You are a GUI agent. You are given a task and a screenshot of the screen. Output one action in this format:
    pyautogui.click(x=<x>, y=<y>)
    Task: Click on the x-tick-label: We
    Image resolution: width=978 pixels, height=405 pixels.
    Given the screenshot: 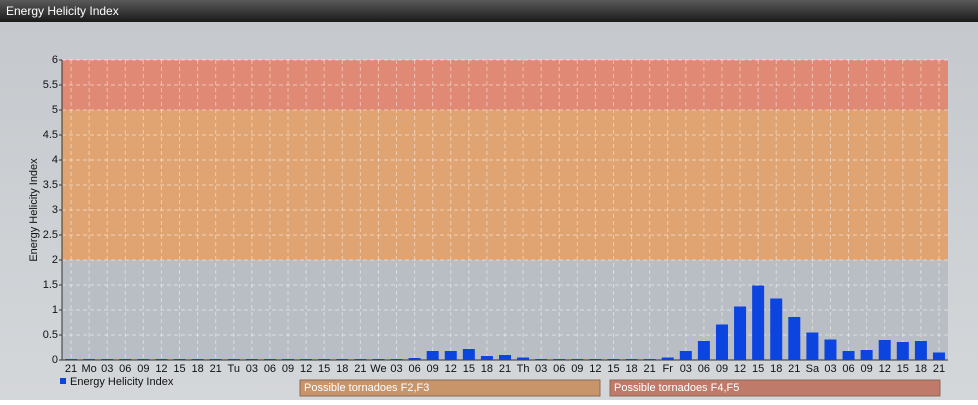 What is the action you would take?
    pyautogui.click(x=378, y=369)
    